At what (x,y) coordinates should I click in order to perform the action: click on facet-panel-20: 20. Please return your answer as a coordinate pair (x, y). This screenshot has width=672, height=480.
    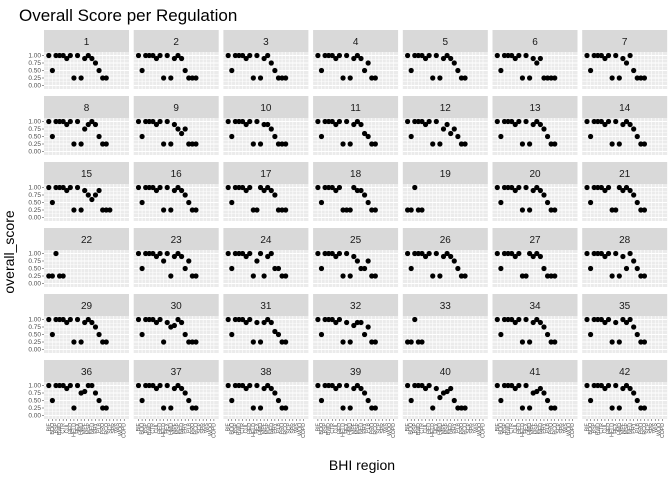
    Looking at the image, I should click on (535, 191).